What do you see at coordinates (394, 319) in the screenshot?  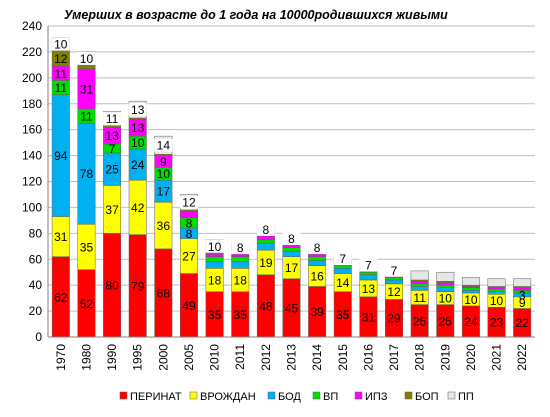 I see `data-label: 29` at bounding box center [394, 319].